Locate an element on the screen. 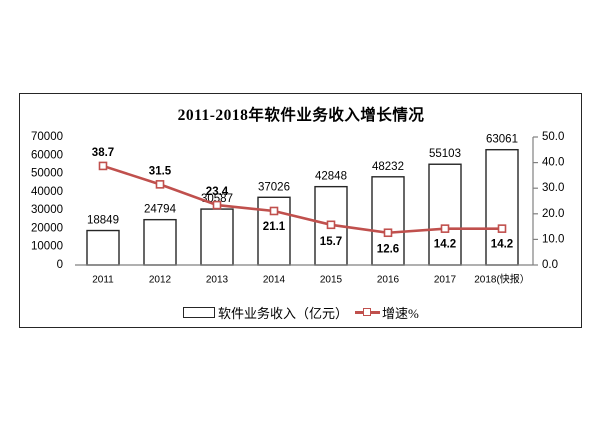 Image resolution: width=600 pixels, height=426 pixels. left-axis-tick-label: 50000 is located at coordinates (47, 174).